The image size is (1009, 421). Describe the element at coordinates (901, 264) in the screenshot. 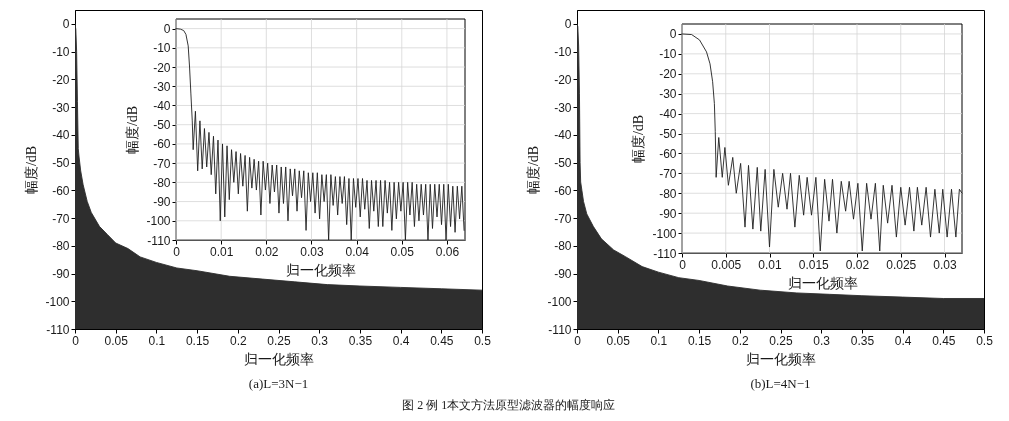

I see `x-tick-label: 0.025` at that location.